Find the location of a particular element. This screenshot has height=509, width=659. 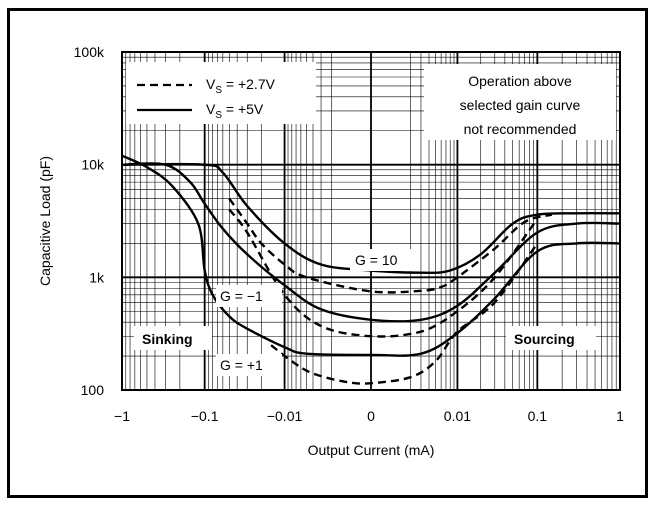

x-tick-label: 0.01 is located at coordinates (457, 416).